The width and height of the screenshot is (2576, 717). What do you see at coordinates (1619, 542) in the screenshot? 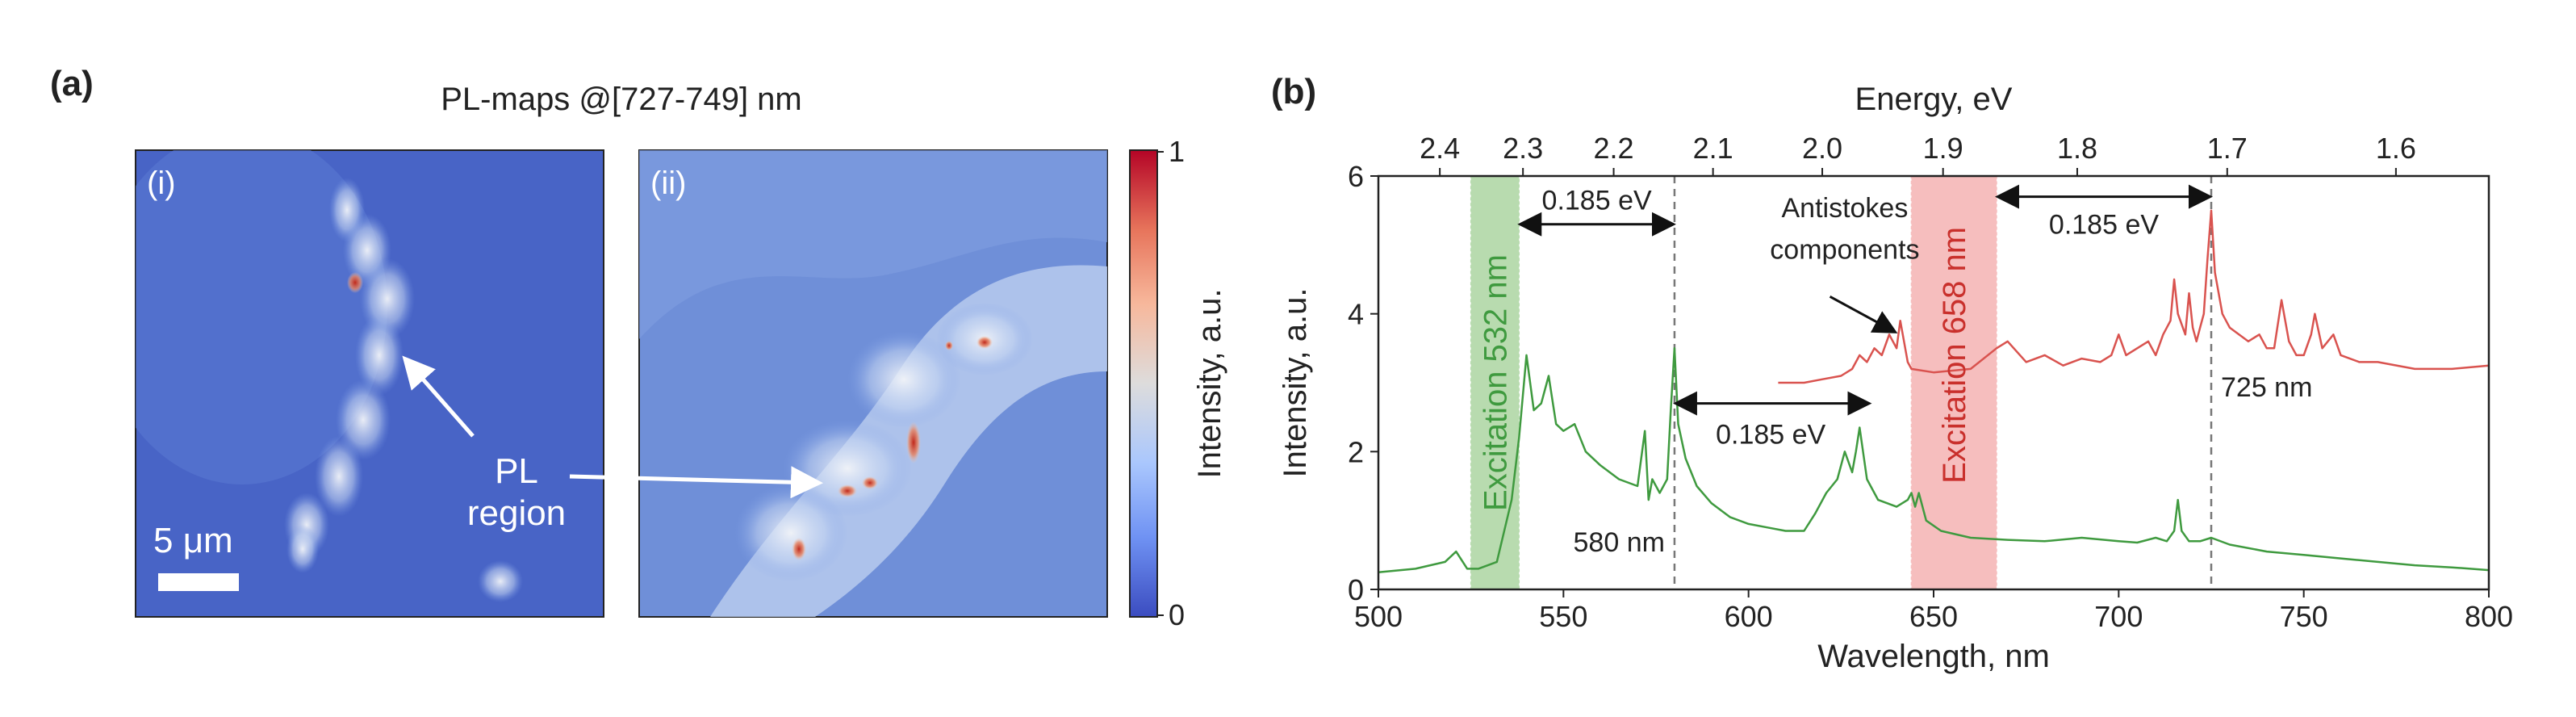
I see `ref-580-label: 580 nm` at bounding box center [1619, 542].